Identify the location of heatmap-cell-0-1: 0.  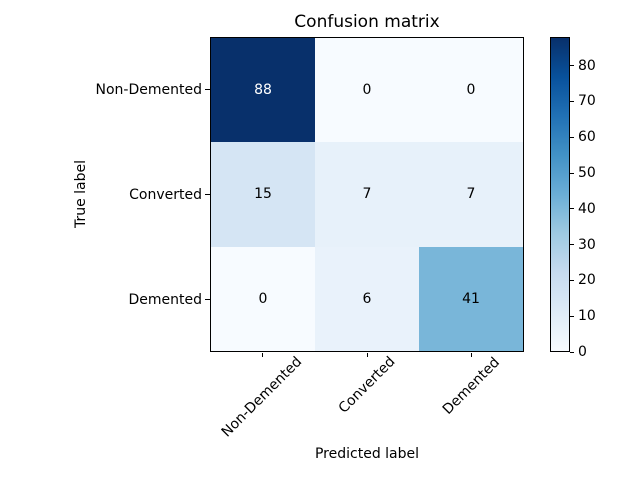
(367, 90).